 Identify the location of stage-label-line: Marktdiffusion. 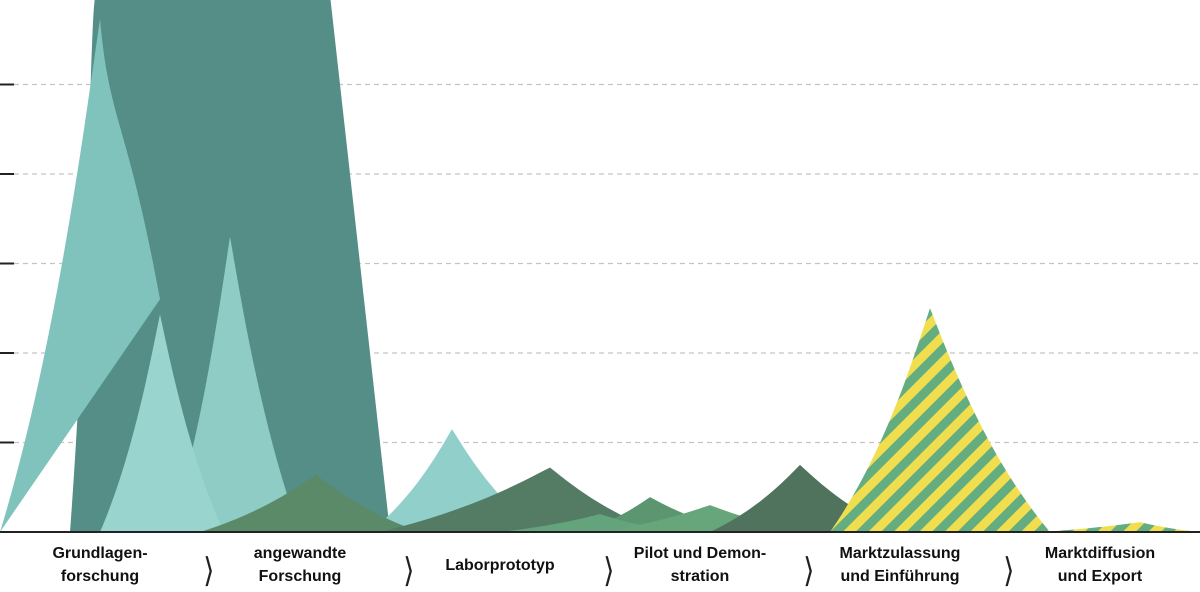
(1100, 553).